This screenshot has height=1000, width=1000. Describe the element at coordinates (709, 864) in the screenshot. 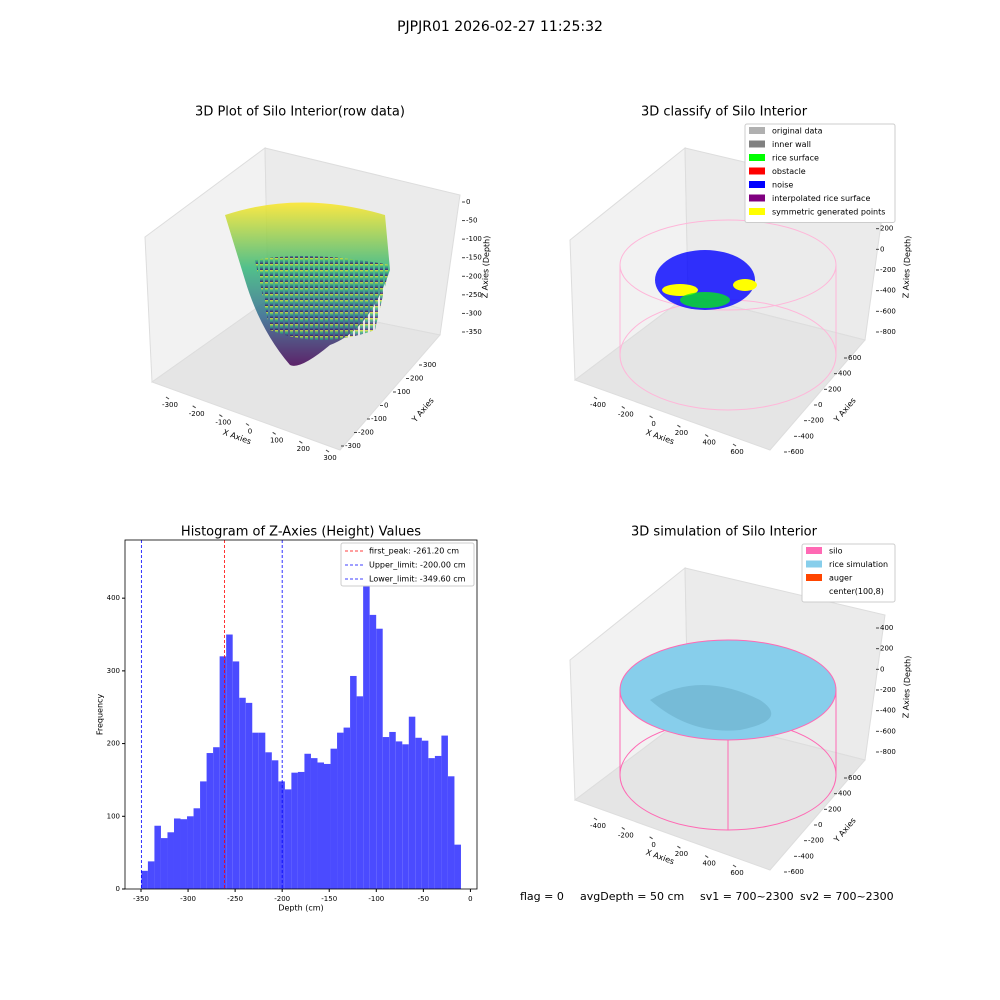

I see `x-tick-label: 400` at that location.